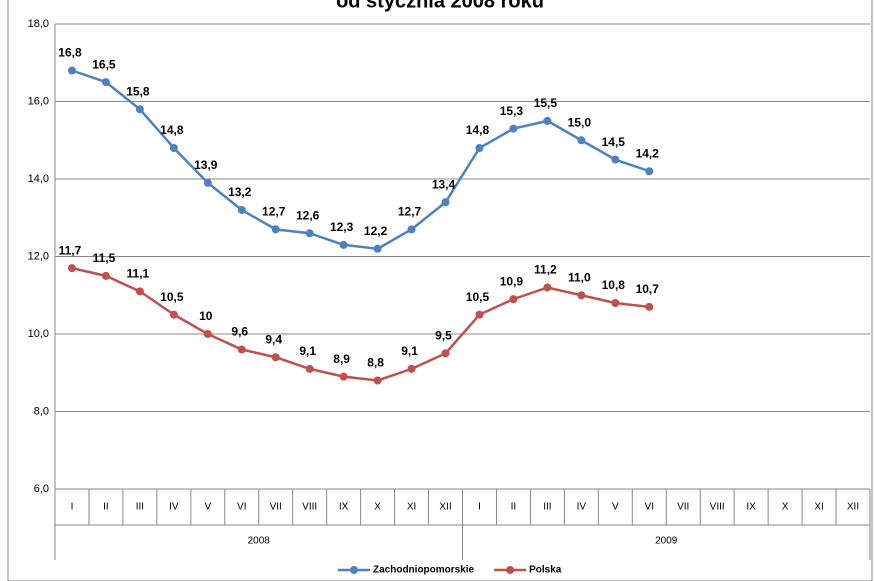  What do you see at coordinates (510, 570) in the screenshot?
I see `legend-marker` at bounding box center [510, 570].